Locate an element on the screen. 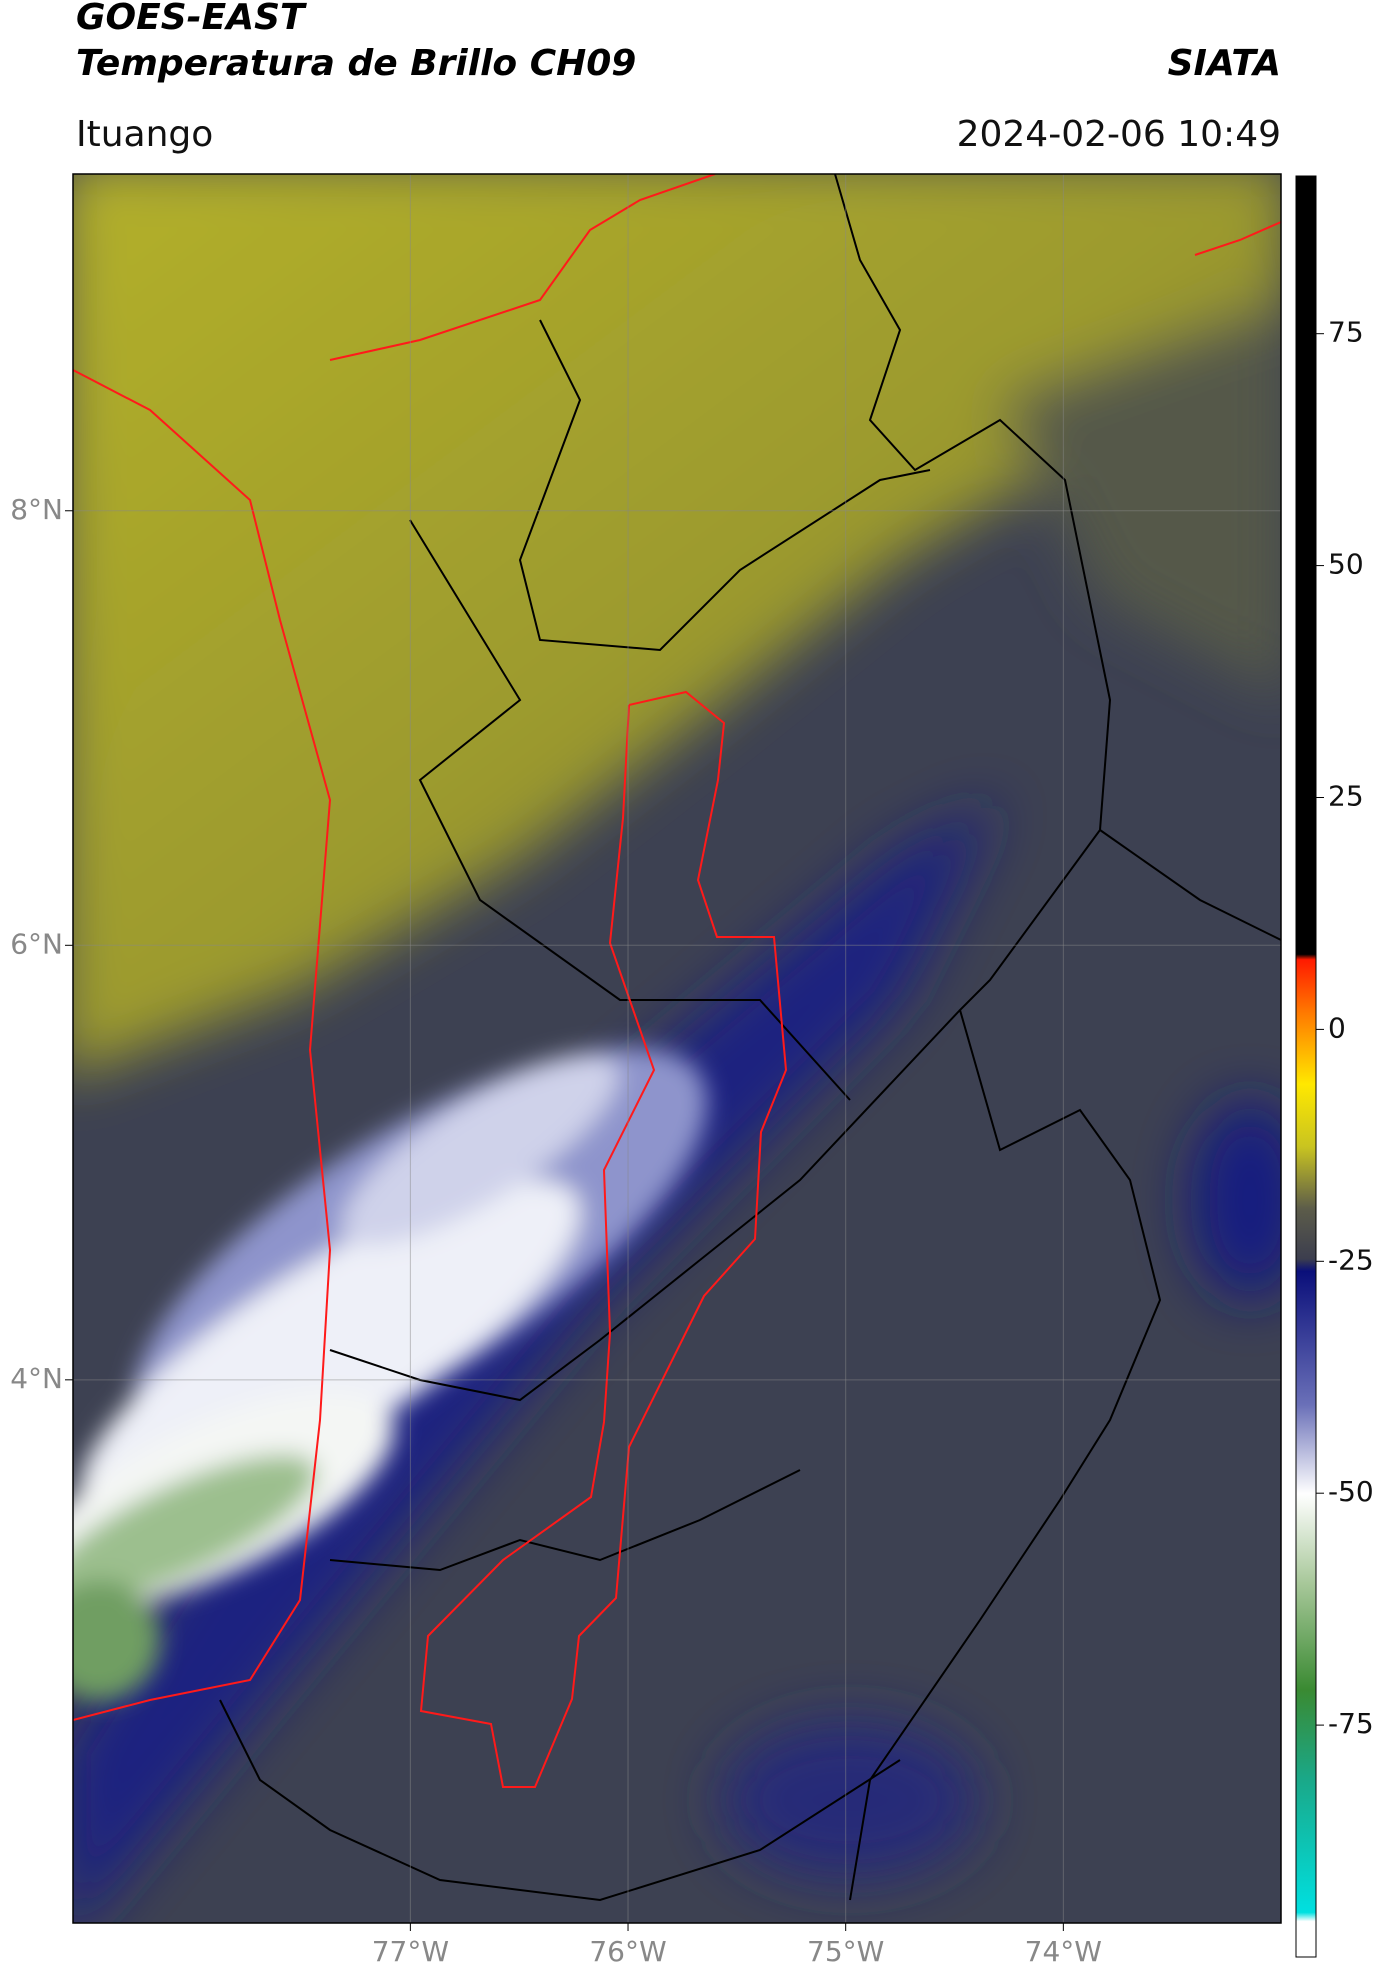 This screenshot has width=1384, height=1985. colorbar-label: 50 is located at coordinates (1346, 564).